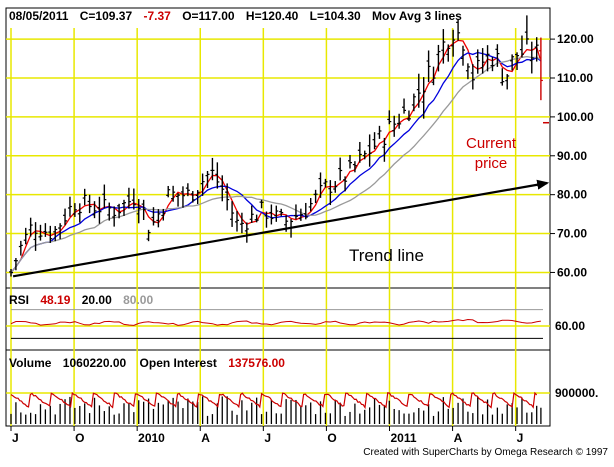  What do you see at coordinates (386, 255) in the screenshot?
I see `trend-line-label: Trend line` at bounding box center [386, 255].